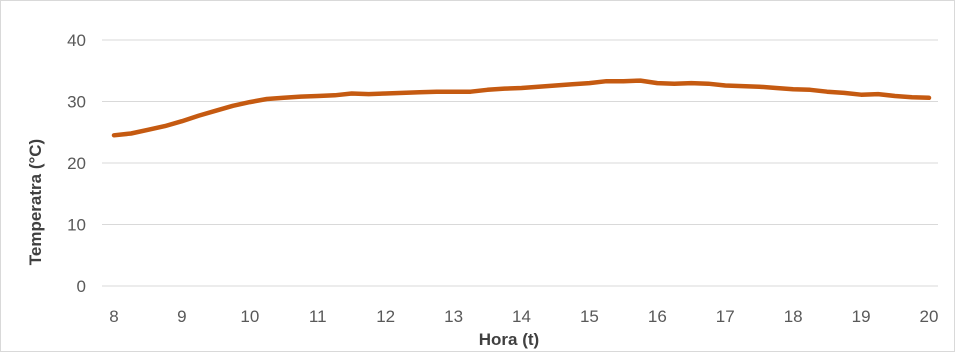  What do you see at coordinates (76, 225) in the screenshot?
I see `y-tick-label: 10` at bounding box center [76, 225].